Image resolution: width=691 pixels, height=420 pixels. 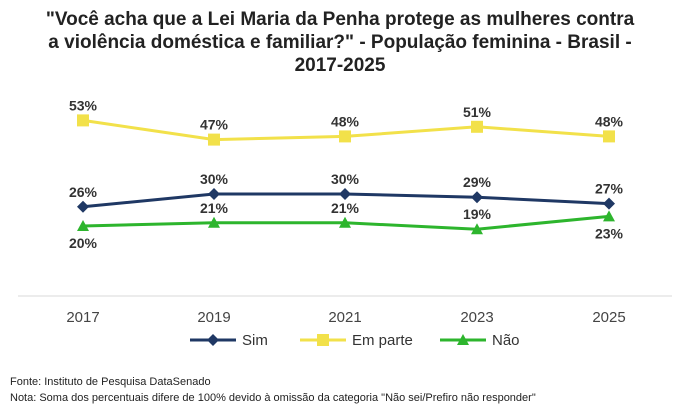 I want to click on data-label: 27%, so click(x=609, y=189).